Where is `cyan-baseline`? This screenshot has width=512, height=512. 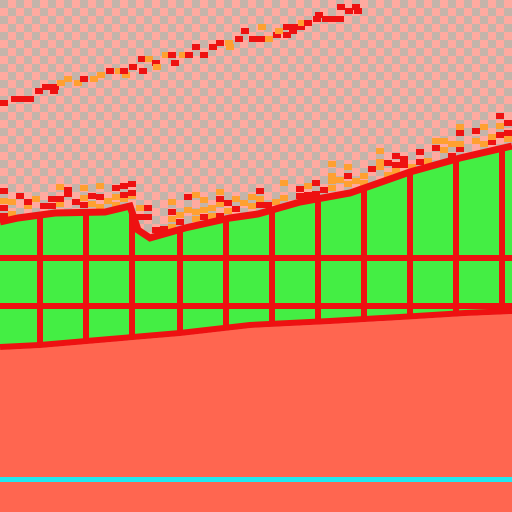 cyan-baseline is located at coordinates (256, 479).